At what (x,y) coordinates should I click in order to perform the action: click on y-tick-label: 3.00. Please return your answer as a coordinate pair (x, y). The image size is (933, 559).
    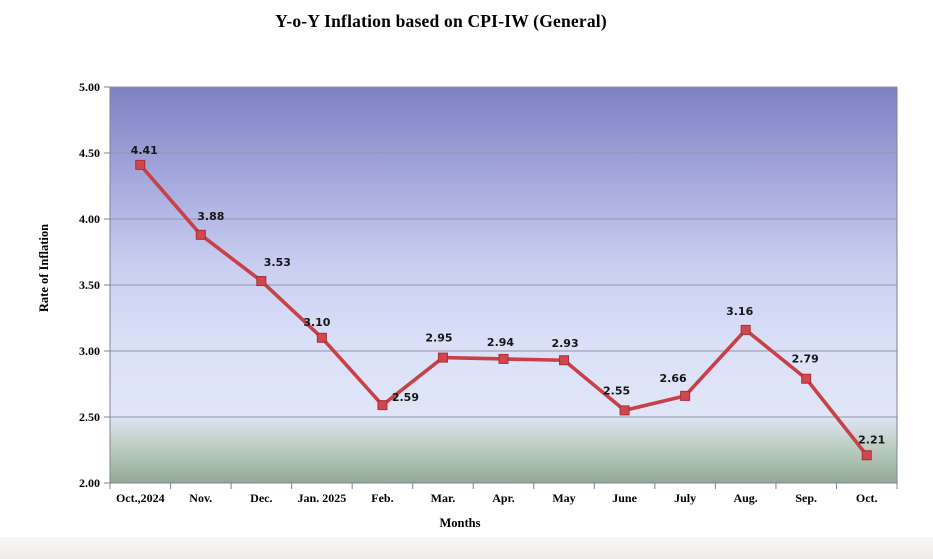
    Looking at the image, I should click on (89, 351).